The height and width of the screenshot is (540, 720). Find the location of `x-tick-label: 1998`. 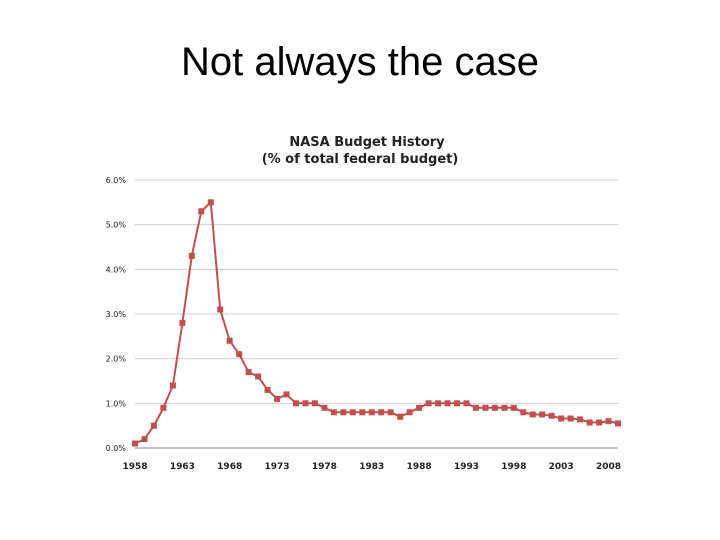

x-tick-label: 1998 is located at coordinates (513, 467).